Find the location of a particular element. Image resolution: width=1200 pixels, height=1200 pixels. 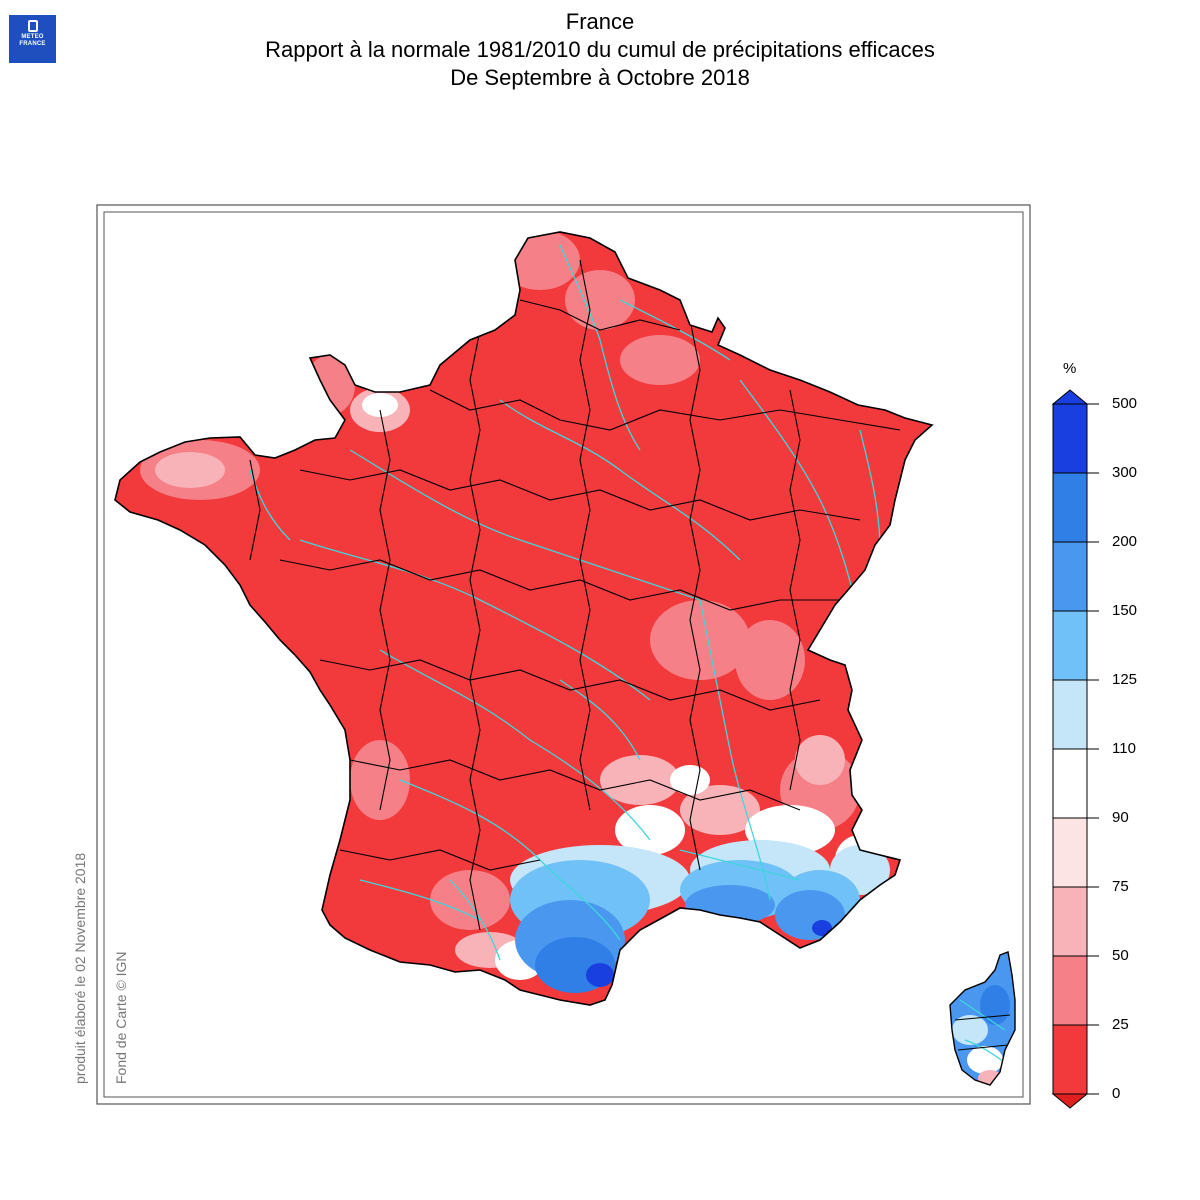

legend-tick-label: 300 is located at coordinates (1125, 472).